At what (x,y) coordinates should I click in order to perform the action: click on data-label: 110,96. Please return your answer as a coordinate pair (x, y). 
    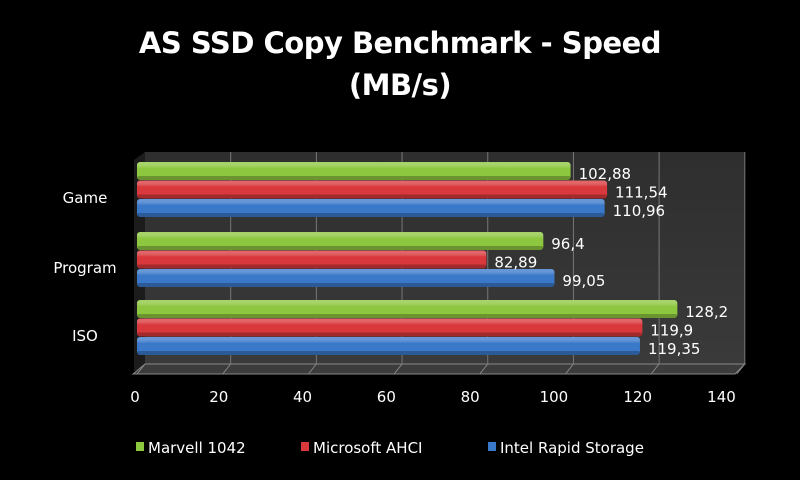
    Looking at the image, I should click on (639, 211).